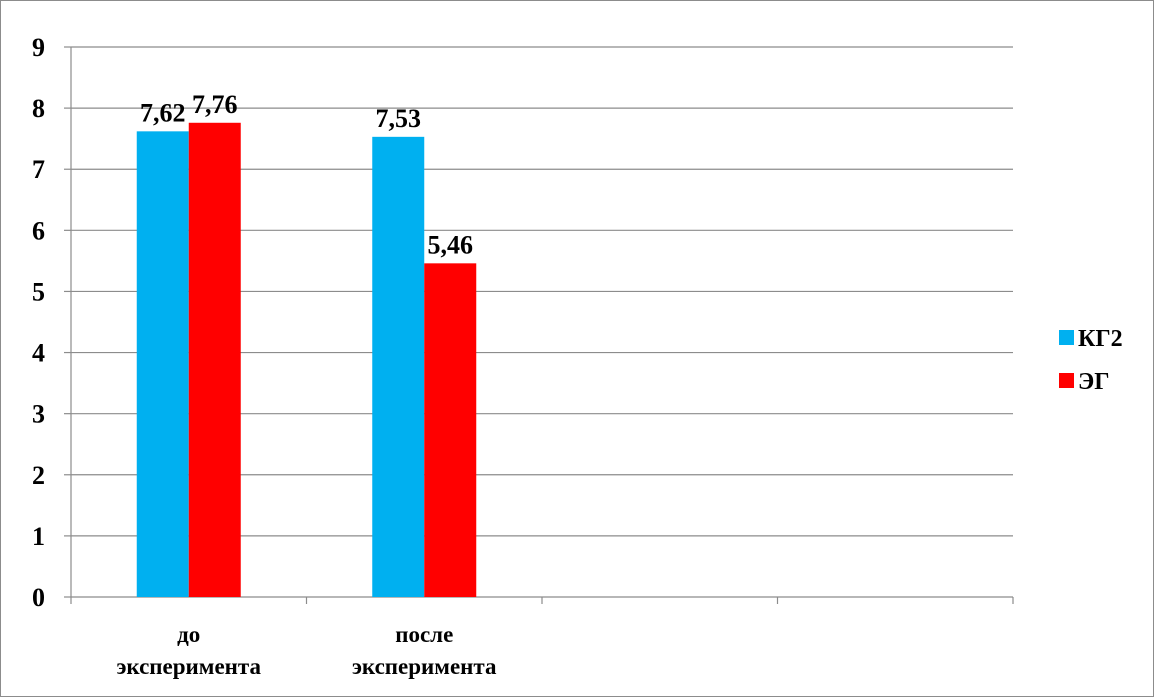  What do you see at coordinates (38, 475) in the screenshot?
I see `y-tick-label-2: 2` at bounding box center [38, 475].